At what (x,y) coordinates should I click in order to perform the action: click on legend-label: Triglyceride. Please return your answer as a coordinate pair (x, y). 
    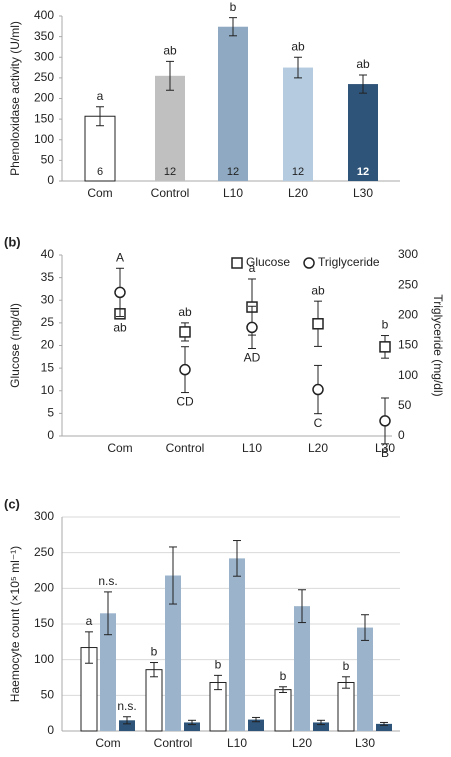
    Looking at the image, I should click on (349, 262).